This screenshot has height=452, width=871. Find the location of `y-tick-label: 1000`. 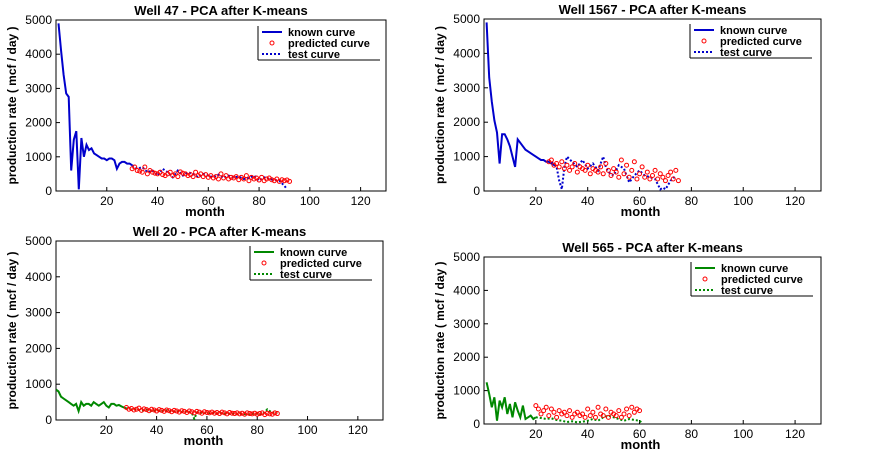

y-tick-label: 1000 is located at coordinates (38, 157).